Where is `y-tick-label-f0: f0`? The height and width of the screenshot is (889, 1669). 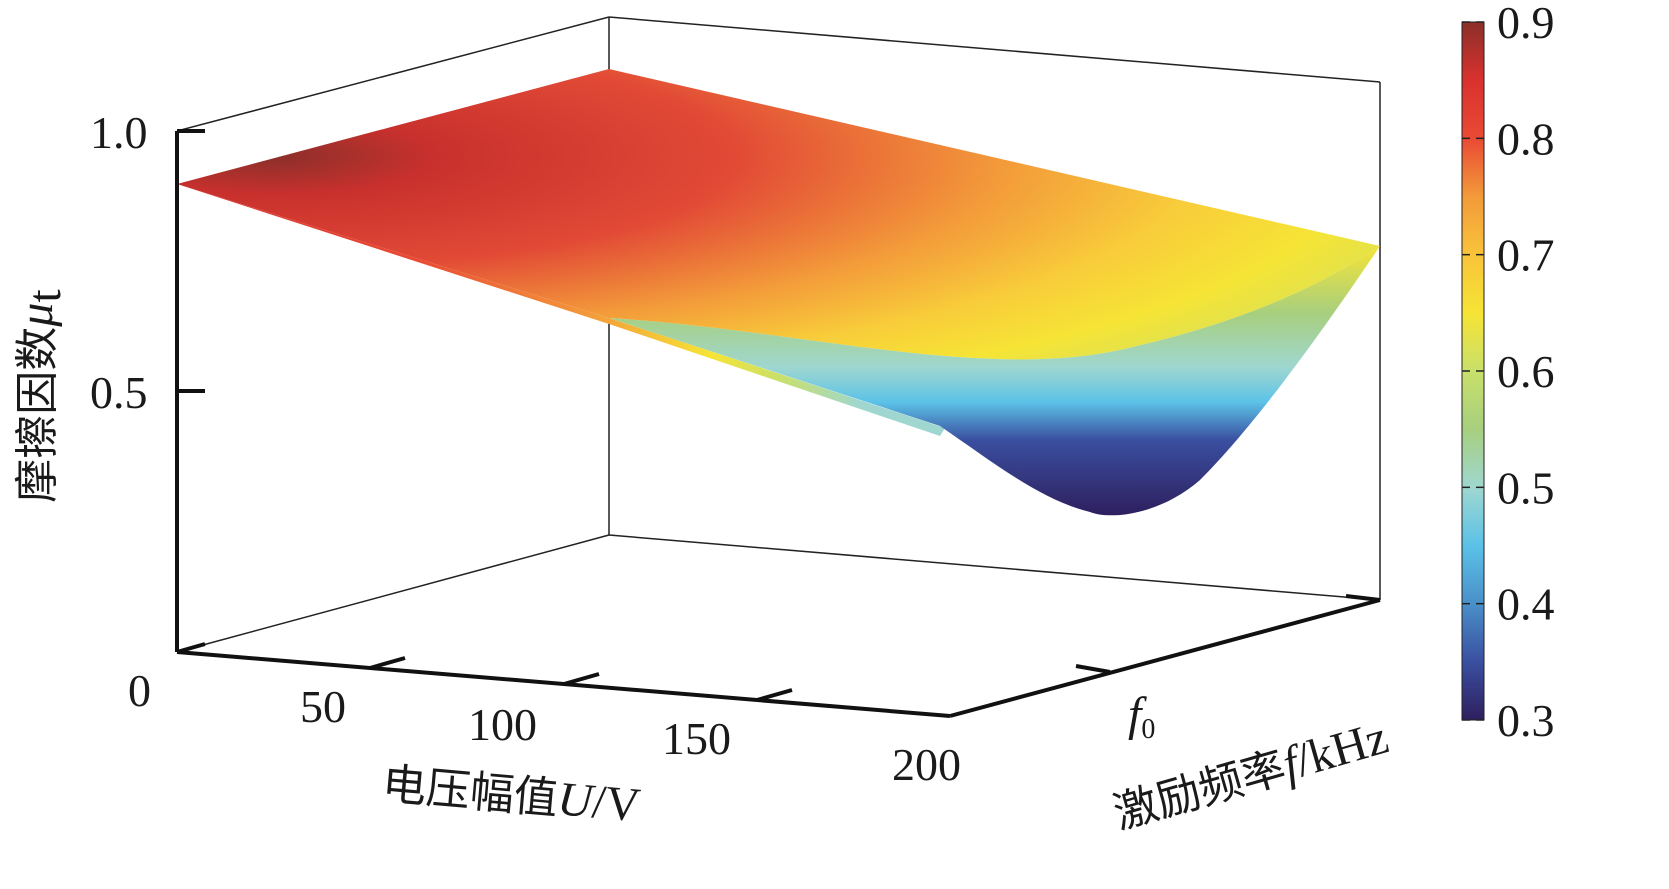
y-tick-label-f0: f0 is located at coordinates (1141, 716).